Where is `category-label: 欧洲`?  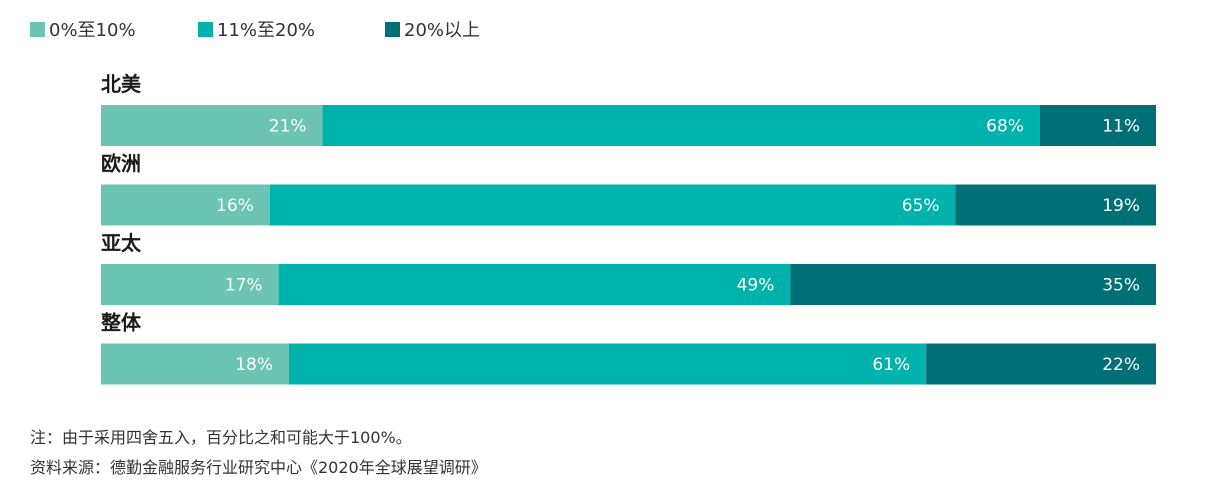 category-label: 欧洲 is located at coordinates (121, 164).